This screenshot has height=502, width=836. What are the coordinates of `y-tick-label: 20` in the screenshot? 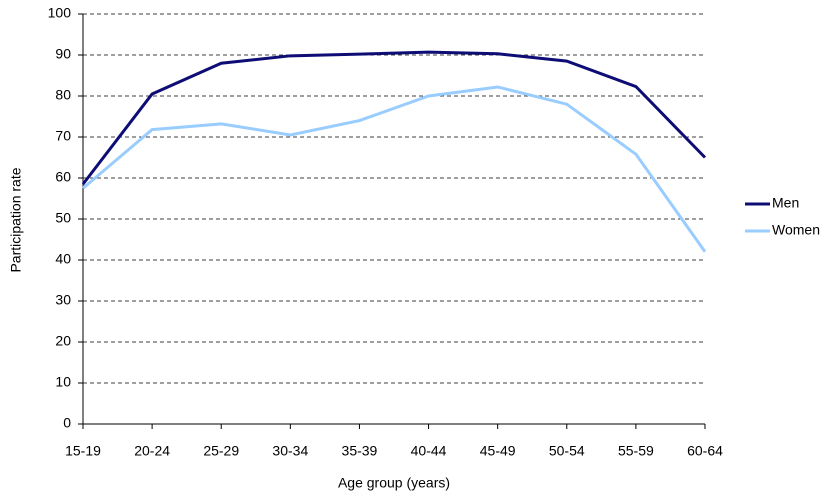 It's located at (63, 341).